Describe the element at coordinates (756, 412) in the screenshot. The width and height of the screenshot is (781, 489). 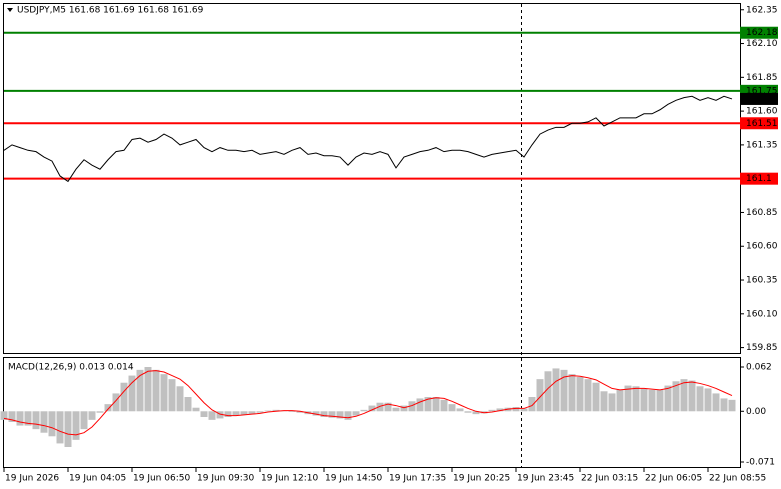
I see `y-tick-label: 0.00` at that location.